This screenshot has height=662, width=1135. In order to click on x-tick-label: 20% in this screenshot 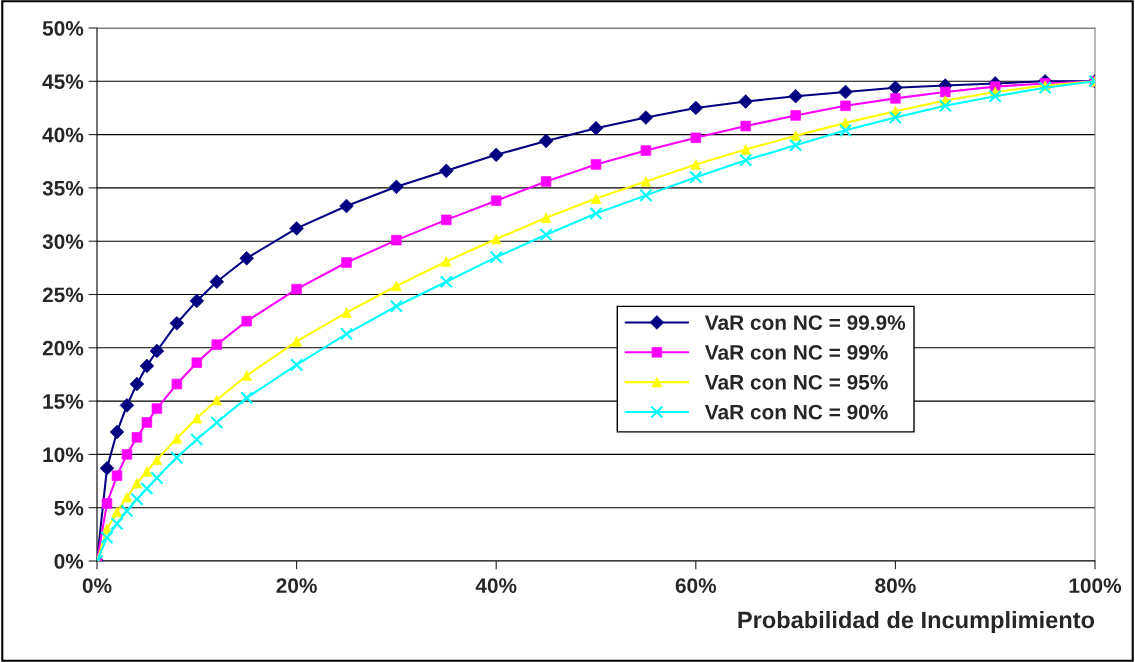, I will do `click(296, 585)`.